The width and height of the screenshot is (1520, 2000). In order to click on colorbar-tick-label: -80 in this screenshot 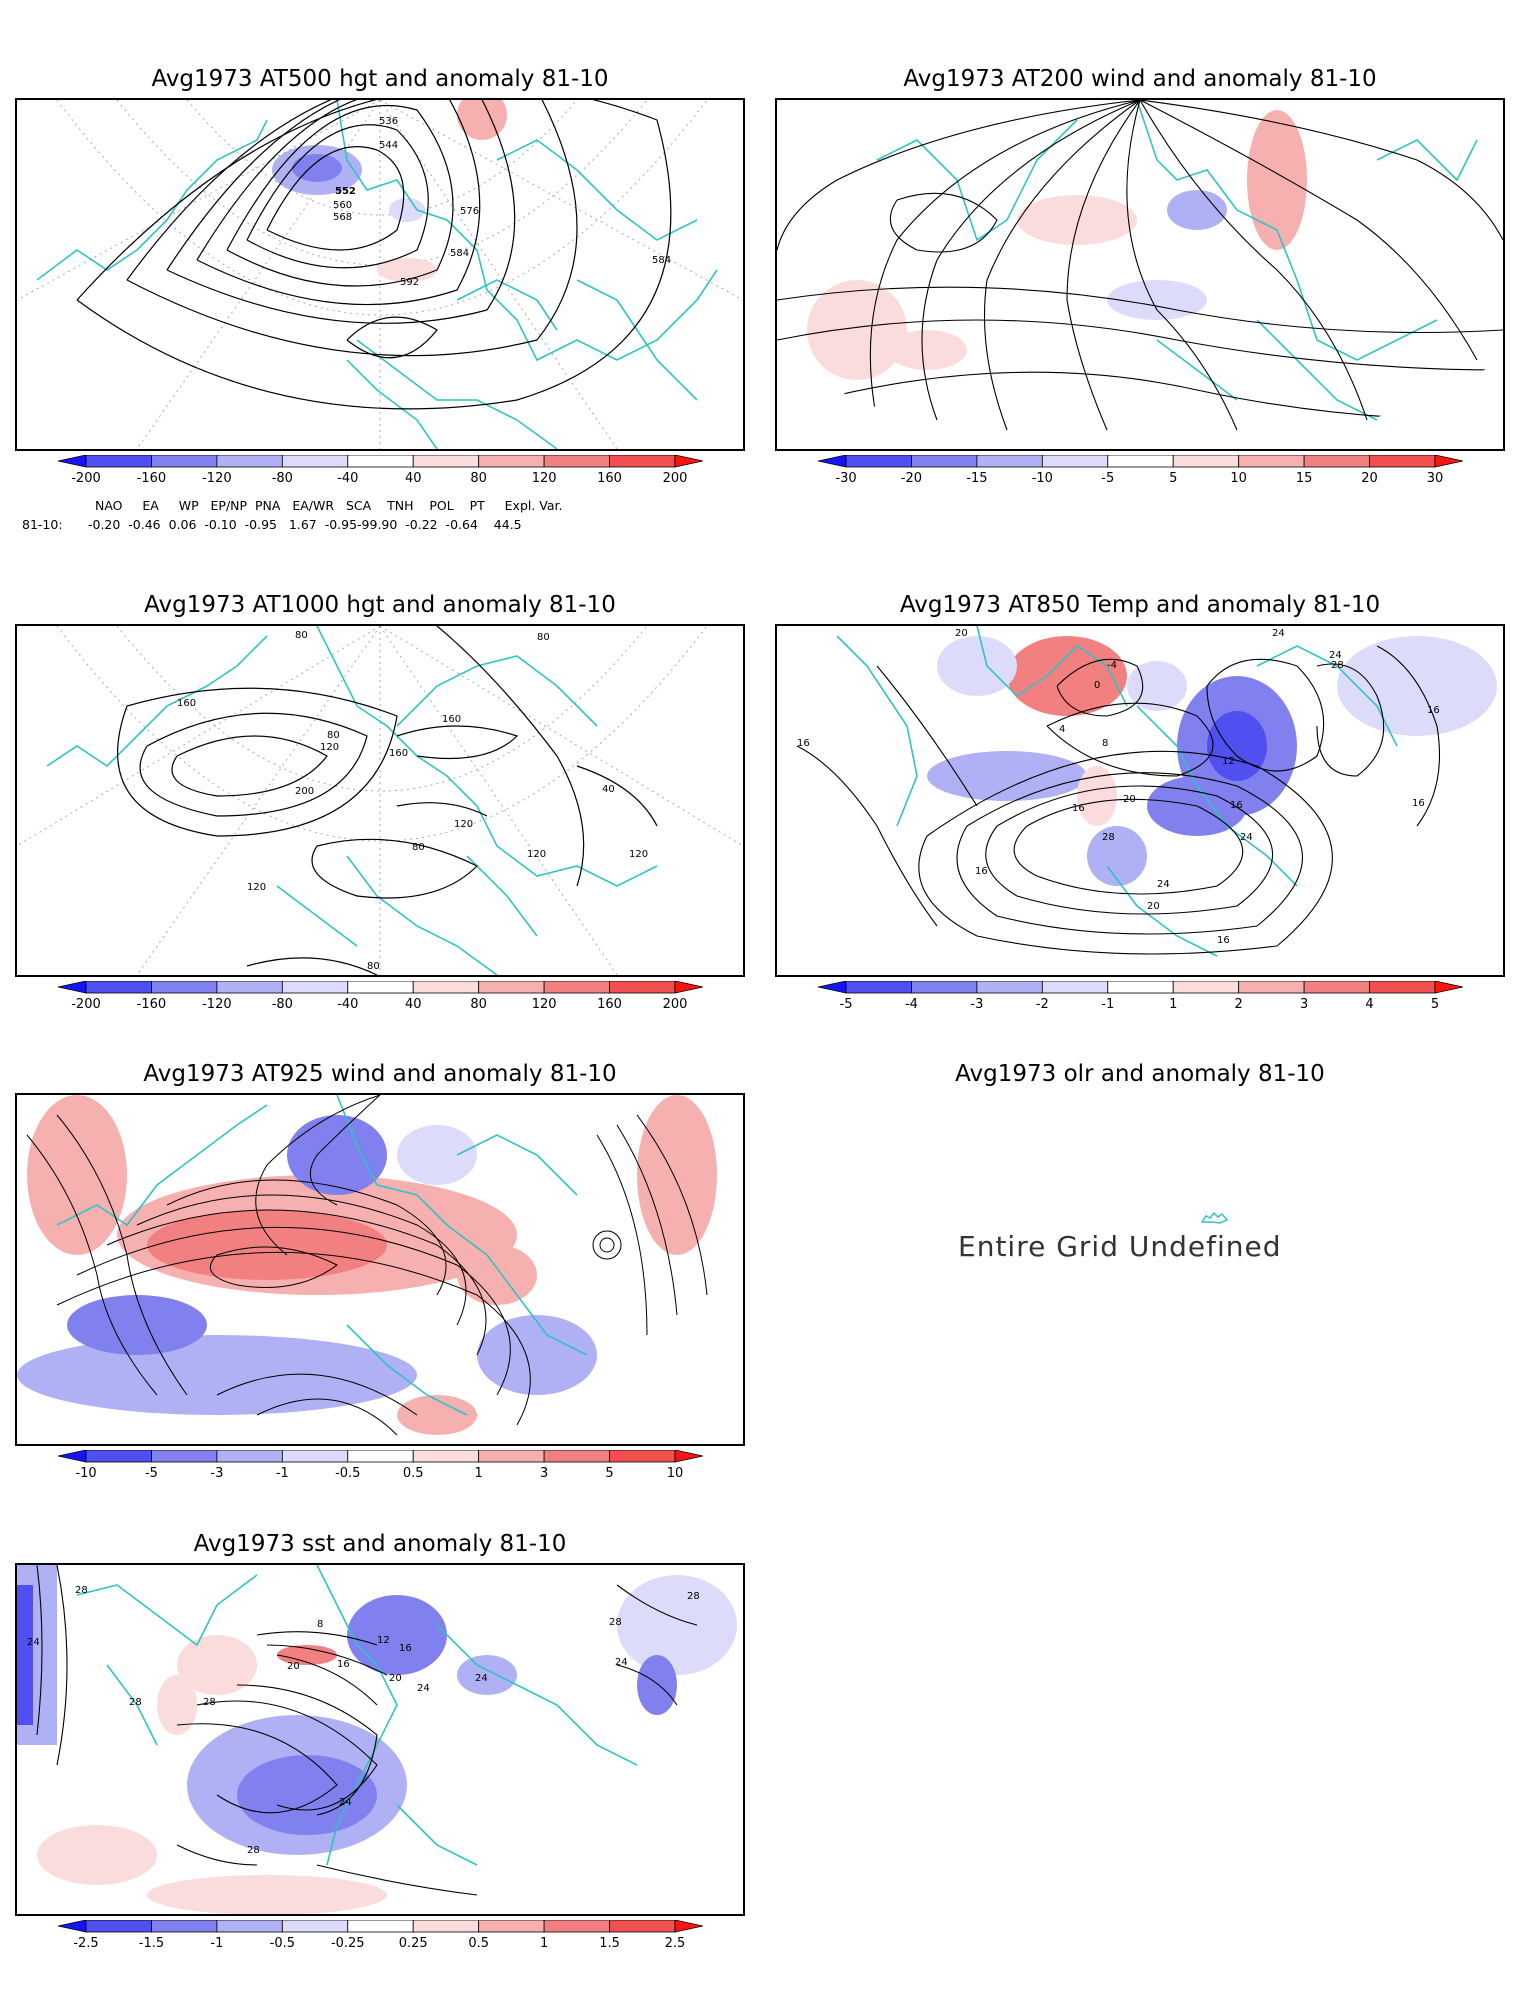, I will do `click(282, 478)`.